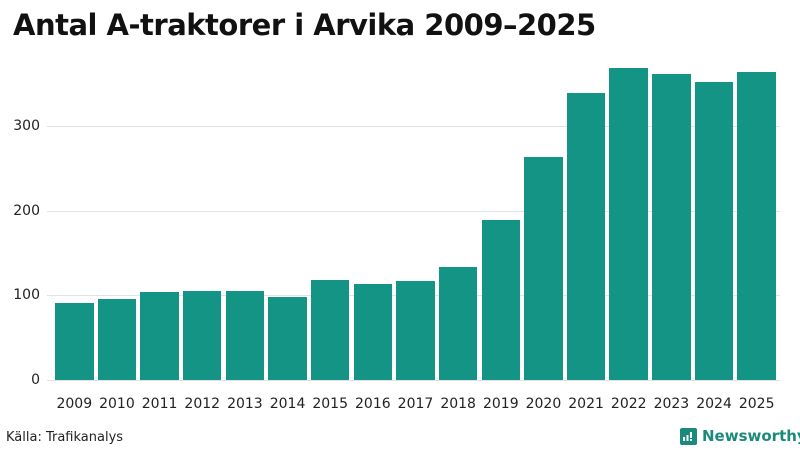 This screenshot has height=450, width=800. What do you see at coordinates (26, 295) in the screenshot?
I see `y-tick-100: 100` at bounding box center [26, 295].